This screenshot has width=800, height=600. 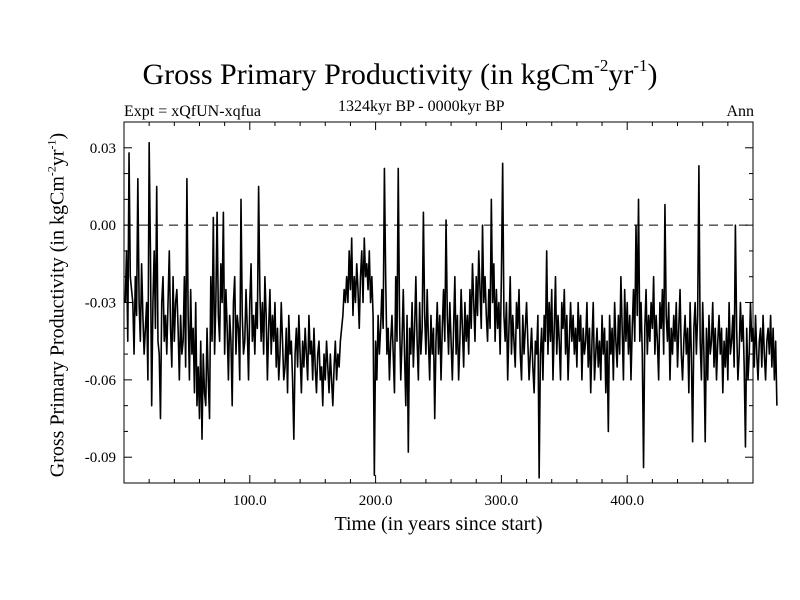 What do you see at coordinates (601, 65) in the screenshot?
I see `chart-title-sup1: -2` at bounding box center [601, 65].